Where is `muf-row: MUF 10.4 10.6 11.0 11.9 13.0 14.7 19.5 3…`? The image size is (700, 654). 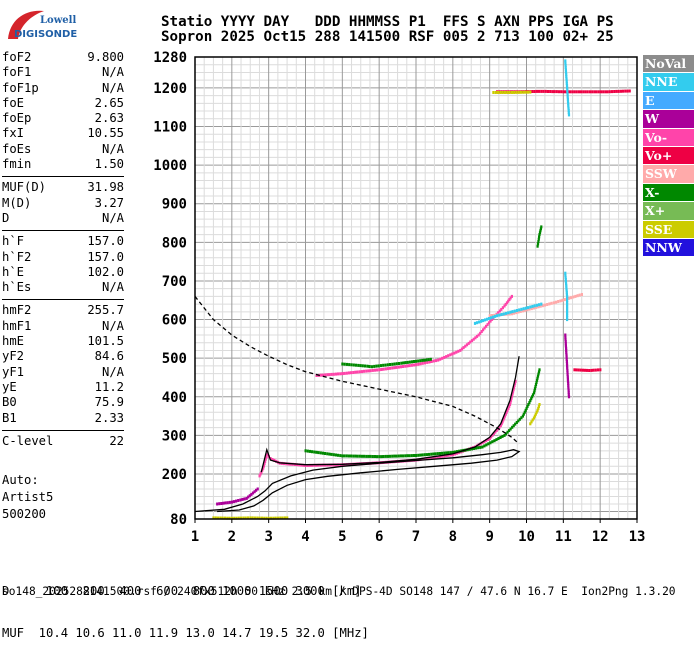
muf-row: MUF 10.4 10.6 11.0 11.9 13.0 14.7 19.5 3… is located at coordinates (185, 633).